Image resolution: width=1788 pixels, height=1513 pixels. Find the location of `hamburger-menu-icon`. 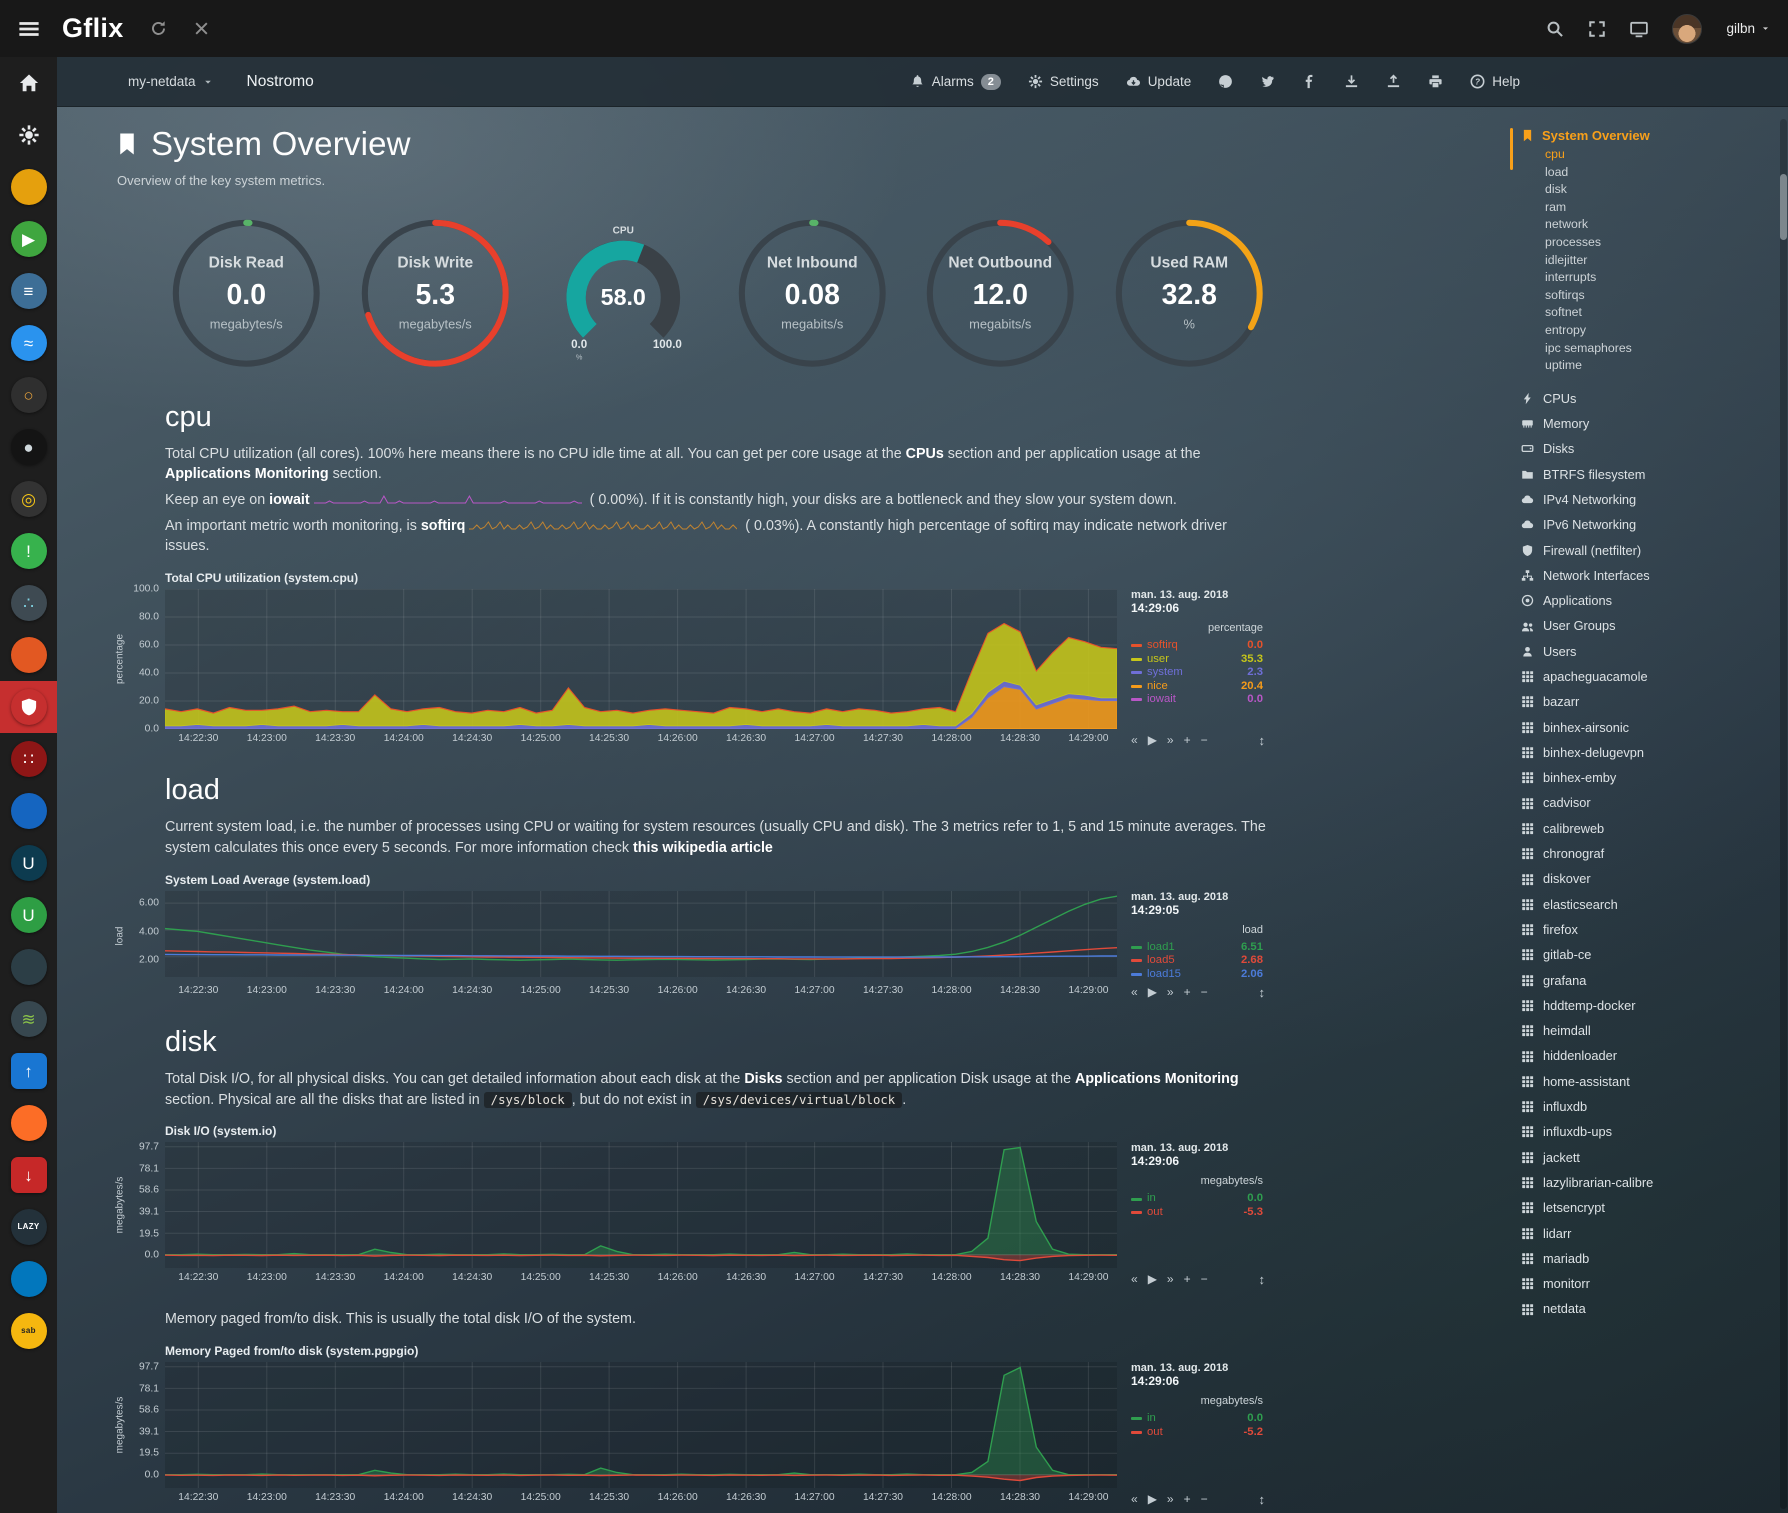

hamburger-menu-icon is located at coordinates (29, 29).